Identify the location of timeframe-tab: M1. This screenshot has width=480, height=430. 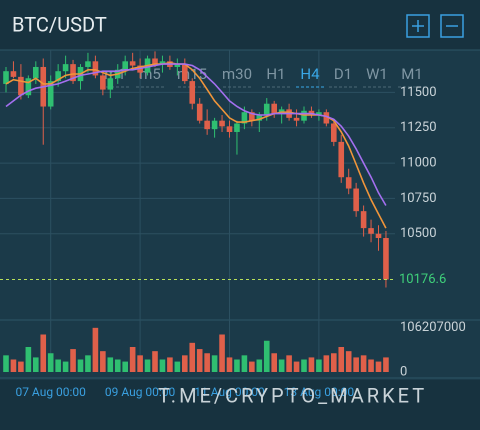
(412, 74).